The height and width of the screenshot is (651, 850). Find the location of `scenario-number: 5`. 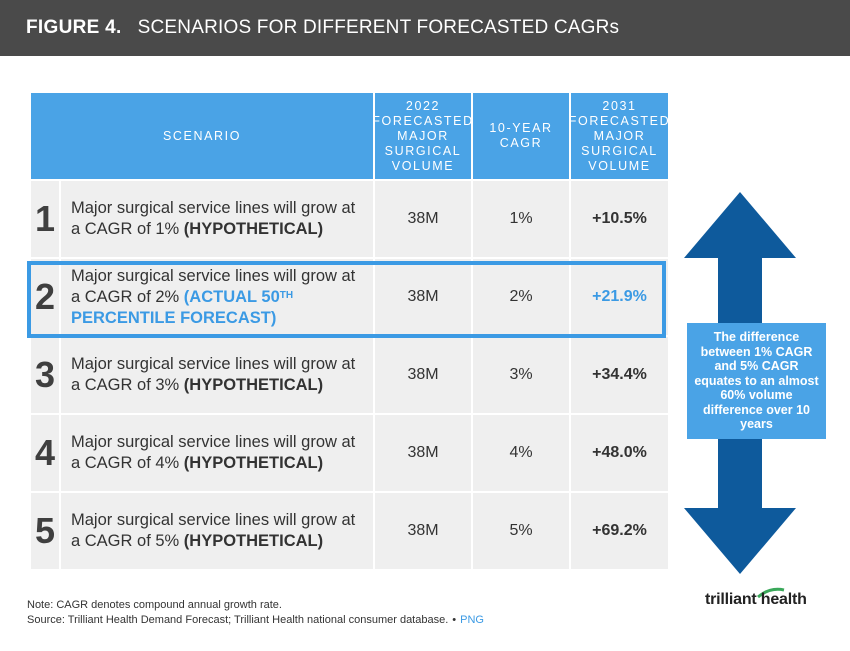

scenario-number: 5 is located at coordinates (45, 531).